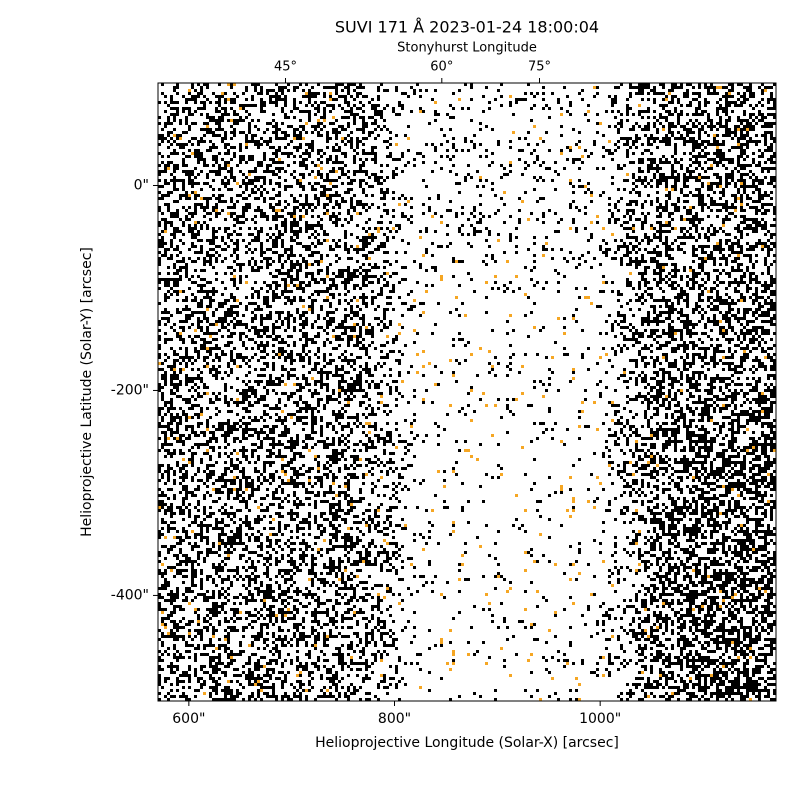 The width and height of the screenshot is (800, 800). Describe the element at coordinates (141, 185) in the screenshot. I see `y-tick-label: 0"` at that location.